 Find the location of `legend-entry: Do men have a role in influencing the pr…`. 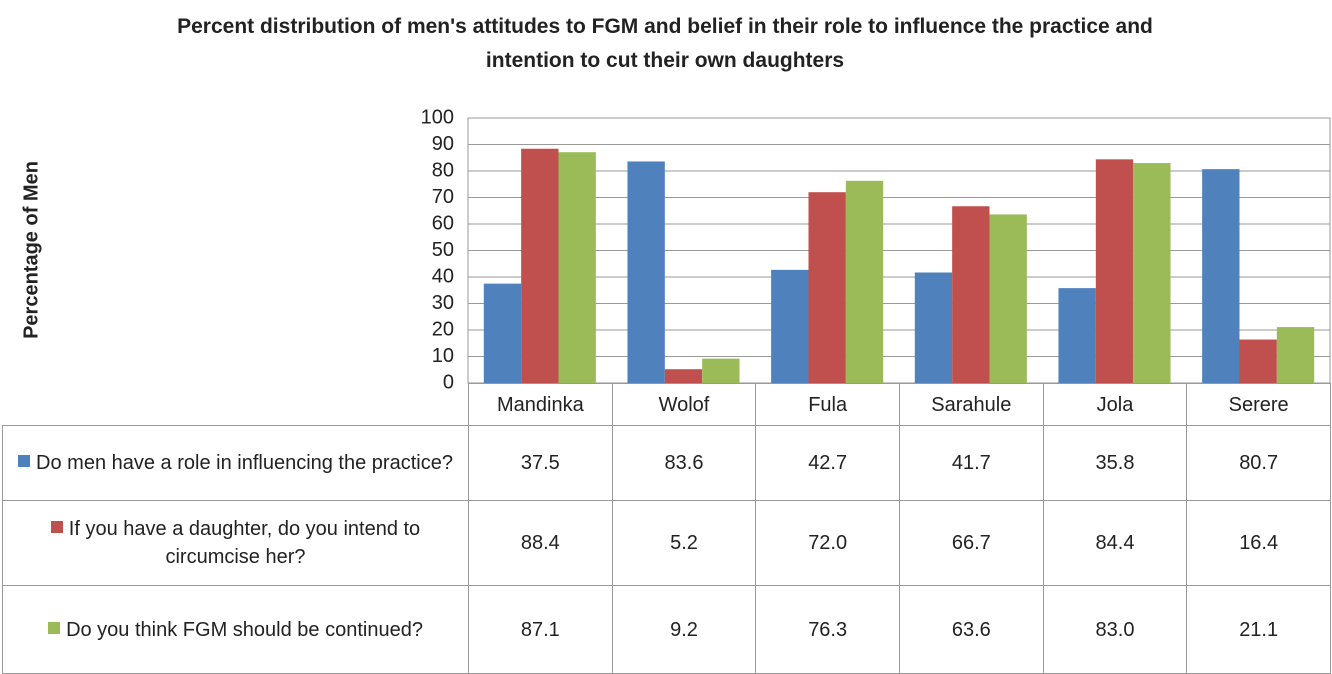

legend-entry: Do men have a role in influencing the pr… is located at coordinates (235, 463).